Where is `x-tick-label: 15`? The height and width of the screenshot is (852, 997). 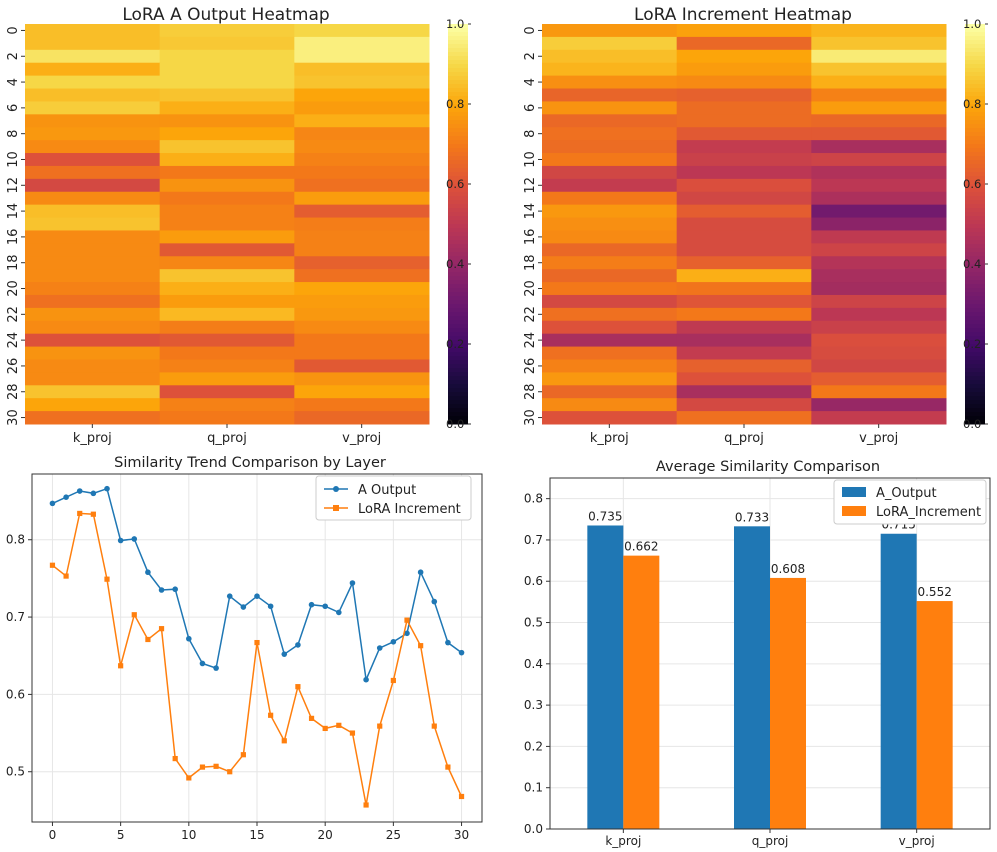
x-tick-label: 15 is located at coordinates (256, 835).